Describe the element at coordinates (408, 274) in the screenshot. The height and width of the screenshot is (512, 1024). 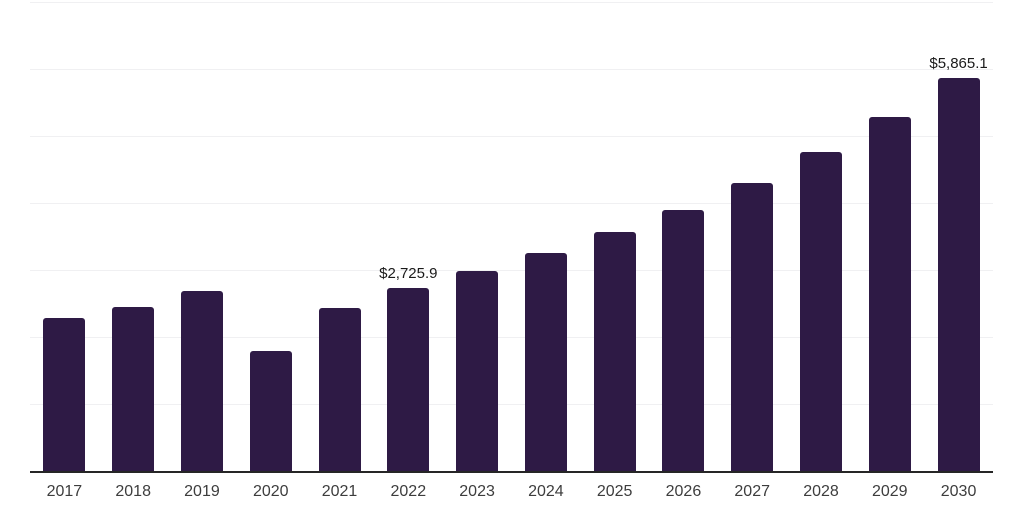
I see `data-label-2022: $2,725.9` at that location.